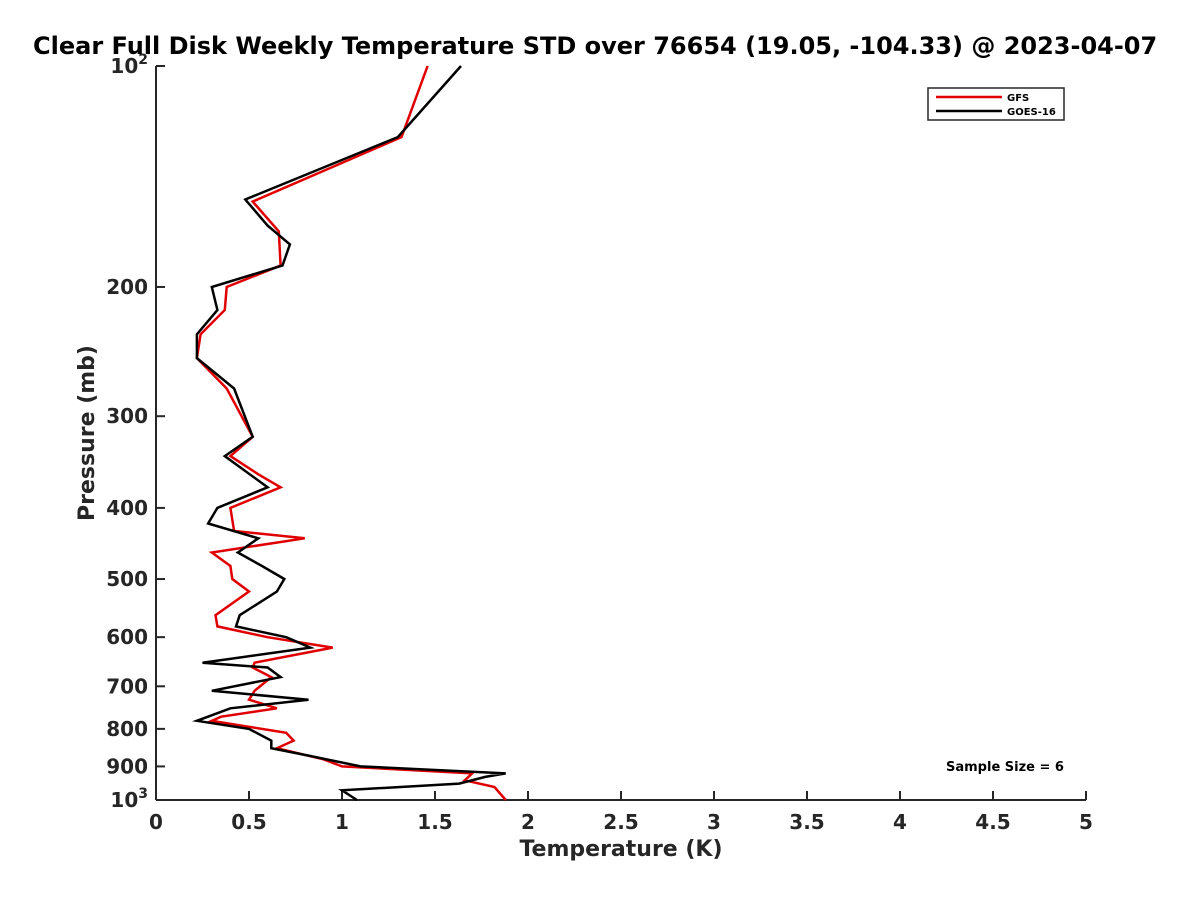 This screenshot has width=1200, height=900. I want to click on x-tick-label: 4, so click(900, 822).